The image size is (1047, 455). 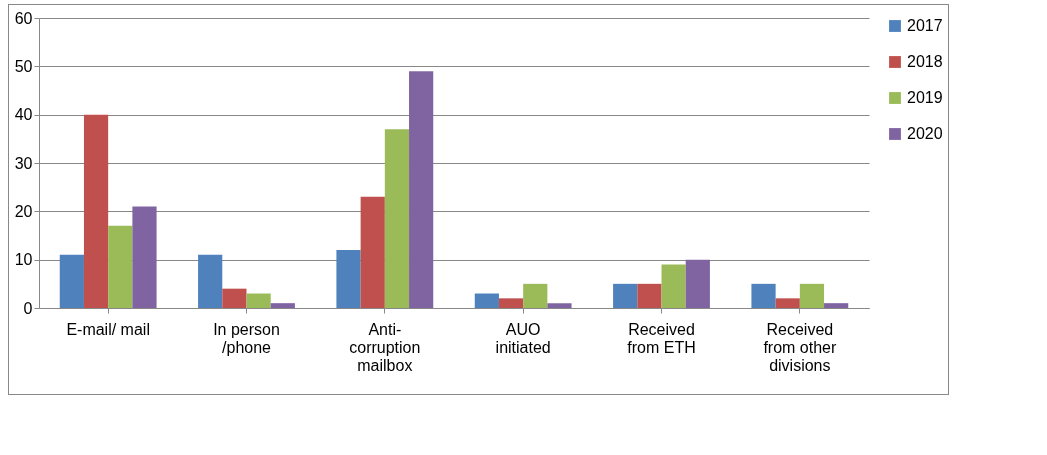 What do you see at coordinates (28, 308) in the screenshot?
I see `y-tick-label: 0` at bounding box center [28, 308].